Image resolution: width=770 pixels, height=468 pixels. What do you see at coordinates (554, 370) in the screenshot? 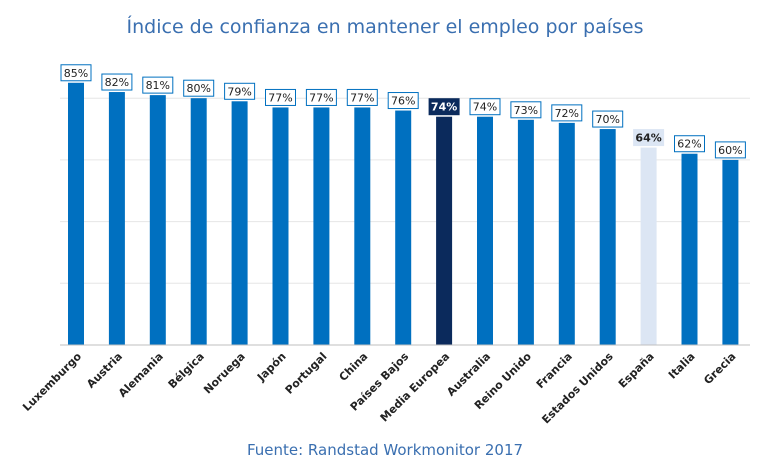
I see `x-tick-label: Francia` at bounding box center [554, 370].